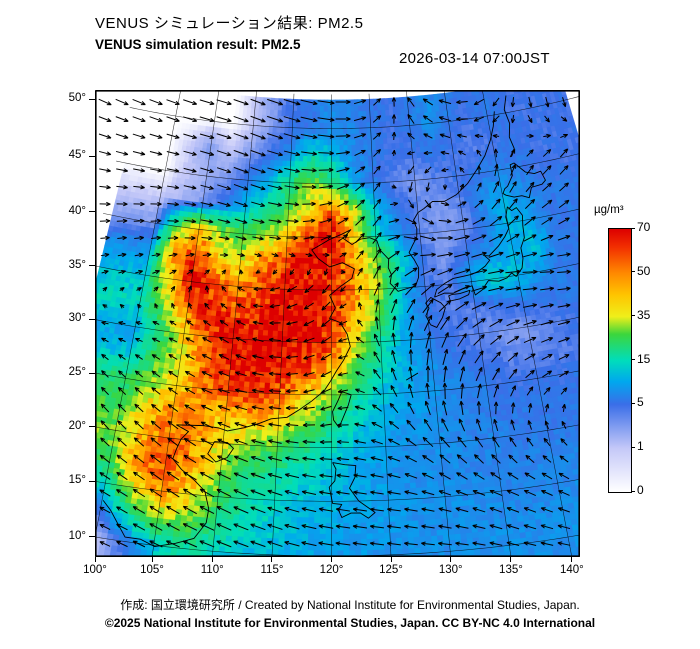  I want to click on colorbar-tick-label: 1, so click(640, 446).